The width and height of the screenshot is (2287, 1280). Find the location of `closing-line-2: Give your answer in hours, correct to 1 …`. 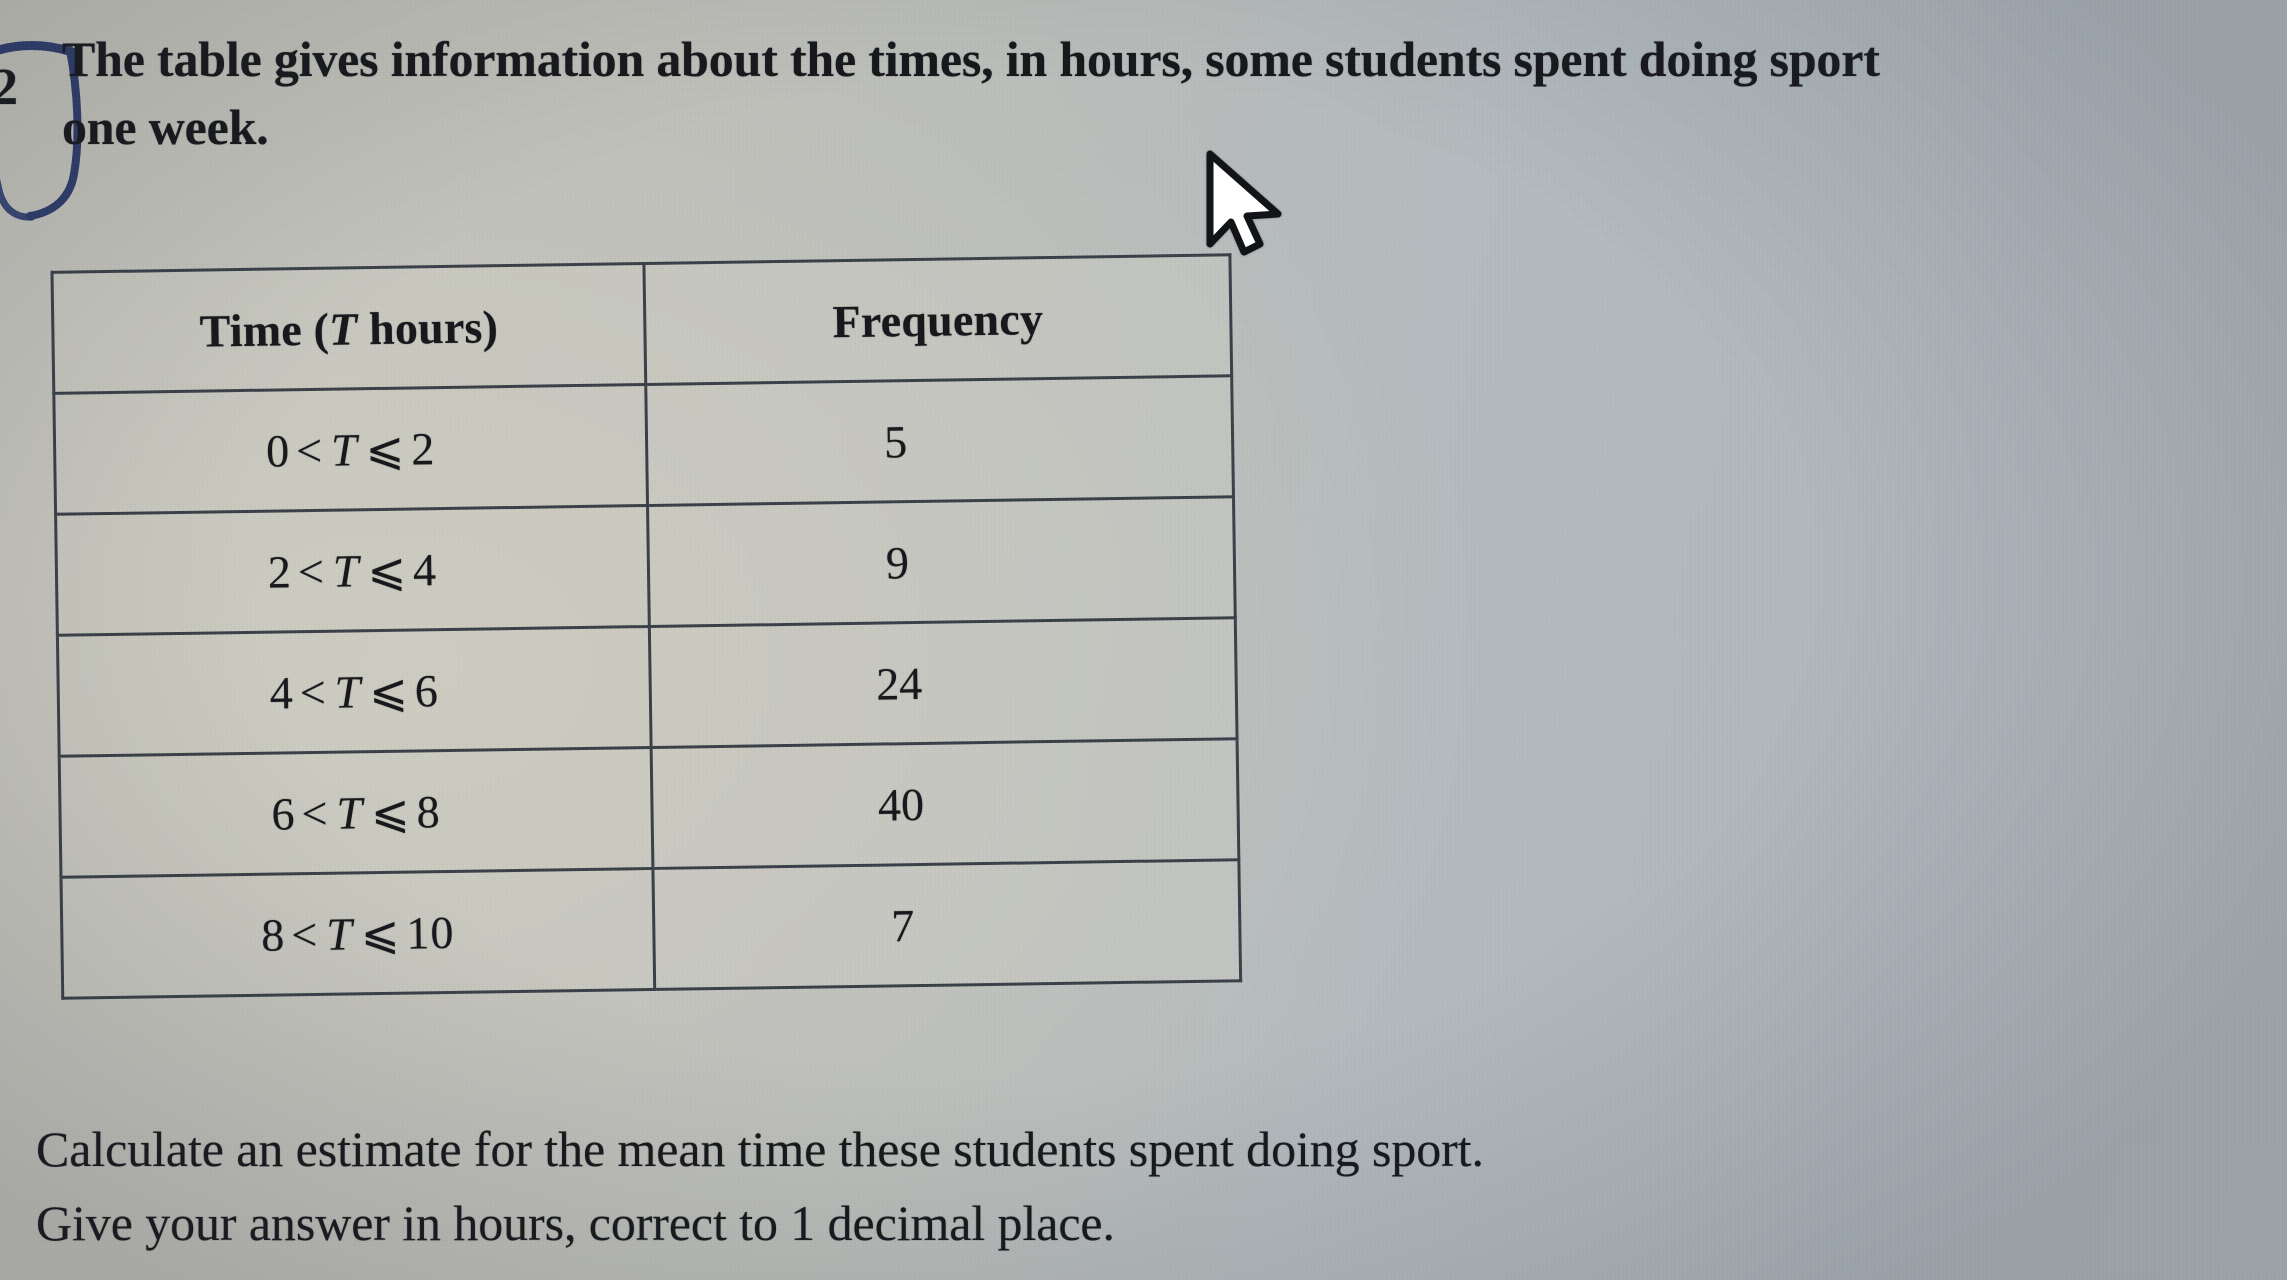

closing-line-2: Give your answer in hours, correct to 1 … is located at coordinates (575, 1223).